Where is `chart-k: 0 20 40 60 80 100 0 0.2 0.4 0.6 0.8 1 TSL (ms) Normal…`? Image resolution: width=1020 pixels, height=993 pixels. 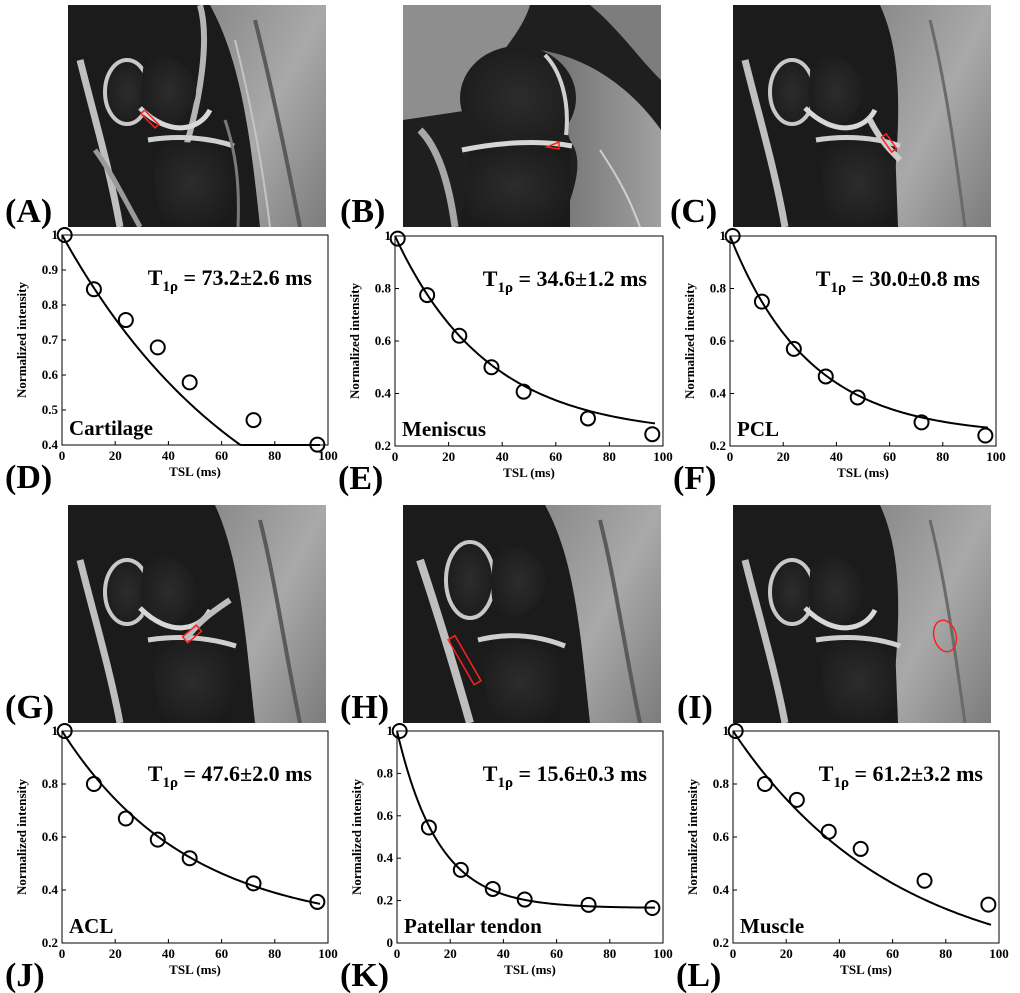
chart-k: 0 20 40 60 80 100 0 0.2 0.4 0.6 0.8 1 TSL (ms) Normal… is located at coordinates (506, 858).